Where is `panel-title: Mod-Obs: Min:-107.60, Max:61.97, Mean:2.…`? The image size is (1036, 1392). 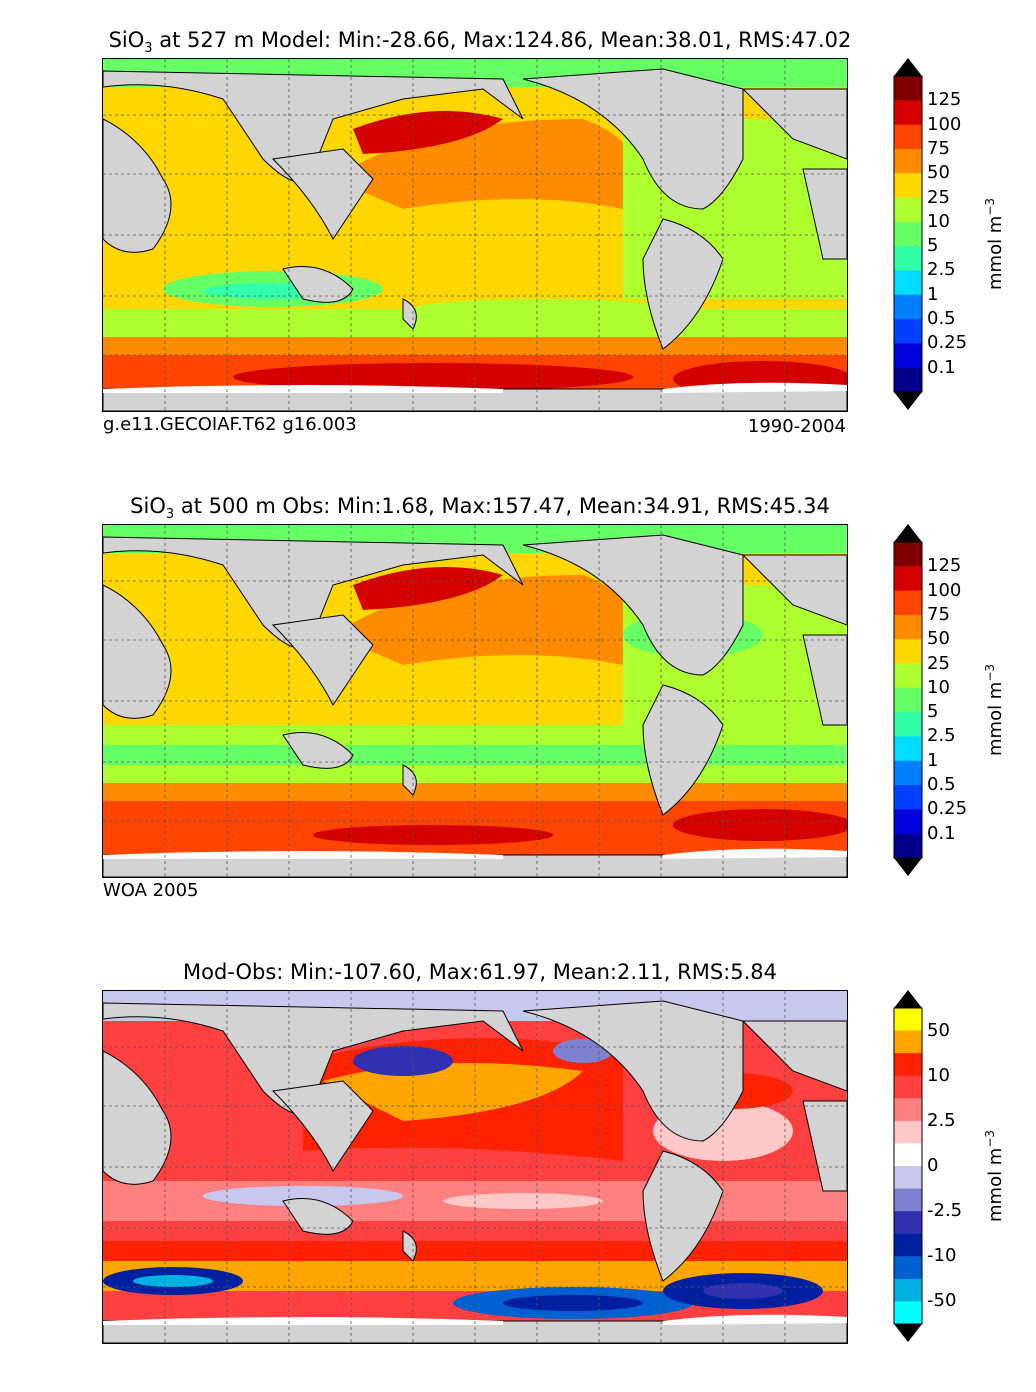
panel-title: Mod-Obs: Min:-107.60, Max:61.97, Mean:2.… is located at coordinates (480, 972).